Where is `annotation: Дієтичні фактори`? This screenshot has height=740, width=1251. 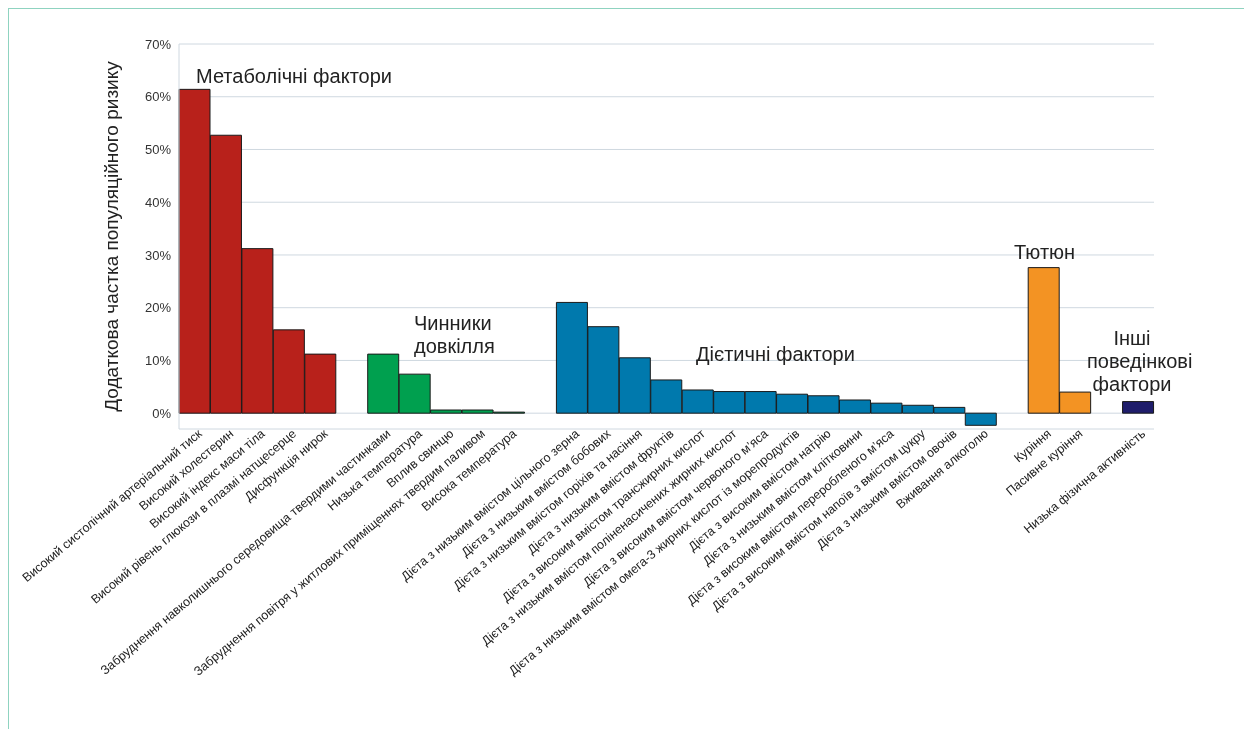
annotation: Дієтичні фактори is located at coordinates (776, 354).